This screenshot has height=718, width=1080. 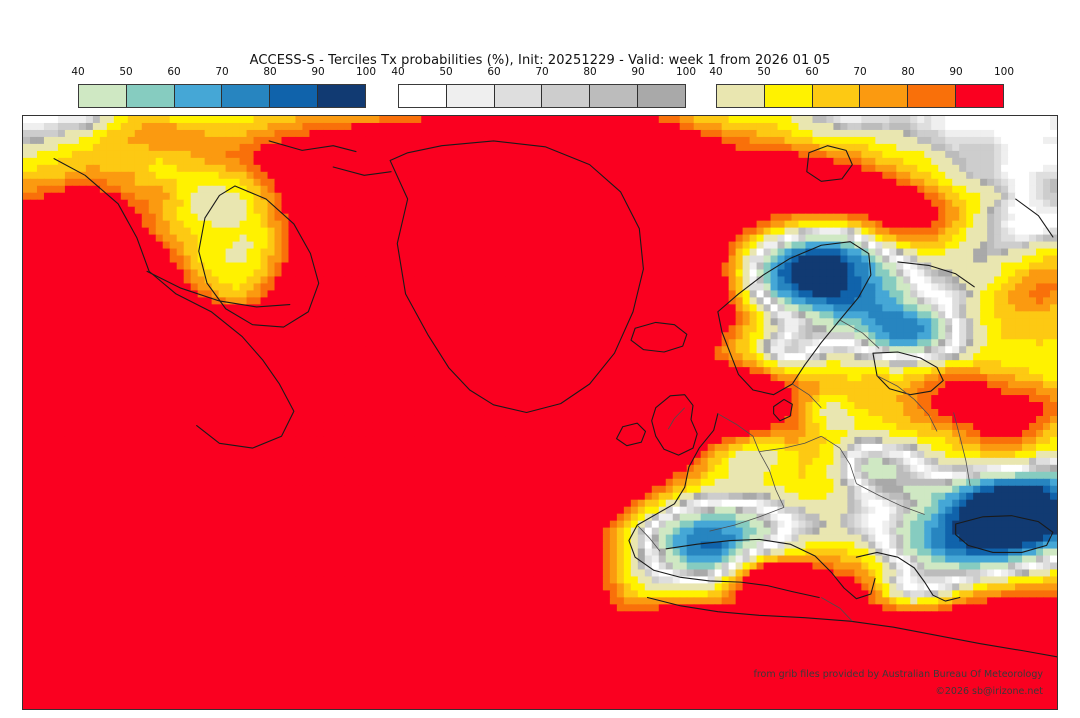 I want to click on colorbar-above-normal-bar, so click(x=860, y=96).